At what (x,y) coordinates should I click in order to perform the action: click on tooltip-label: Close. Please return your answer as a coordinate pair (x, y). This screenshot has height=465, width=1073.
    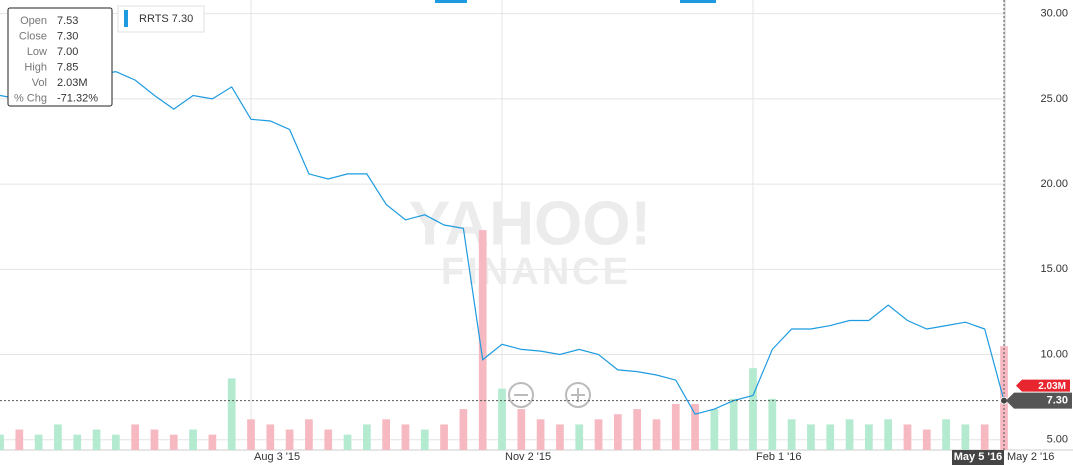
    Looking at the image, I should click on (33, 36).